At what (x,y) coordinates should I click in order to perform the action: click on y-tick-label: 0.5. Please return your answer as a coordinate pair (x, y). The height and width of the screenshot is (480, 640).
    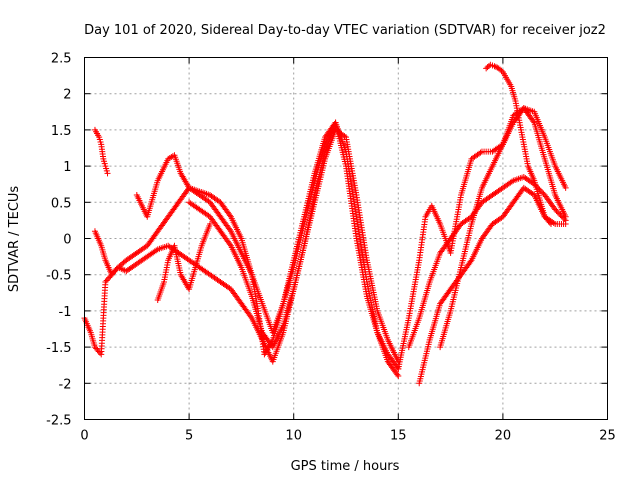
    Looking at the image, I should click on (61, 203).